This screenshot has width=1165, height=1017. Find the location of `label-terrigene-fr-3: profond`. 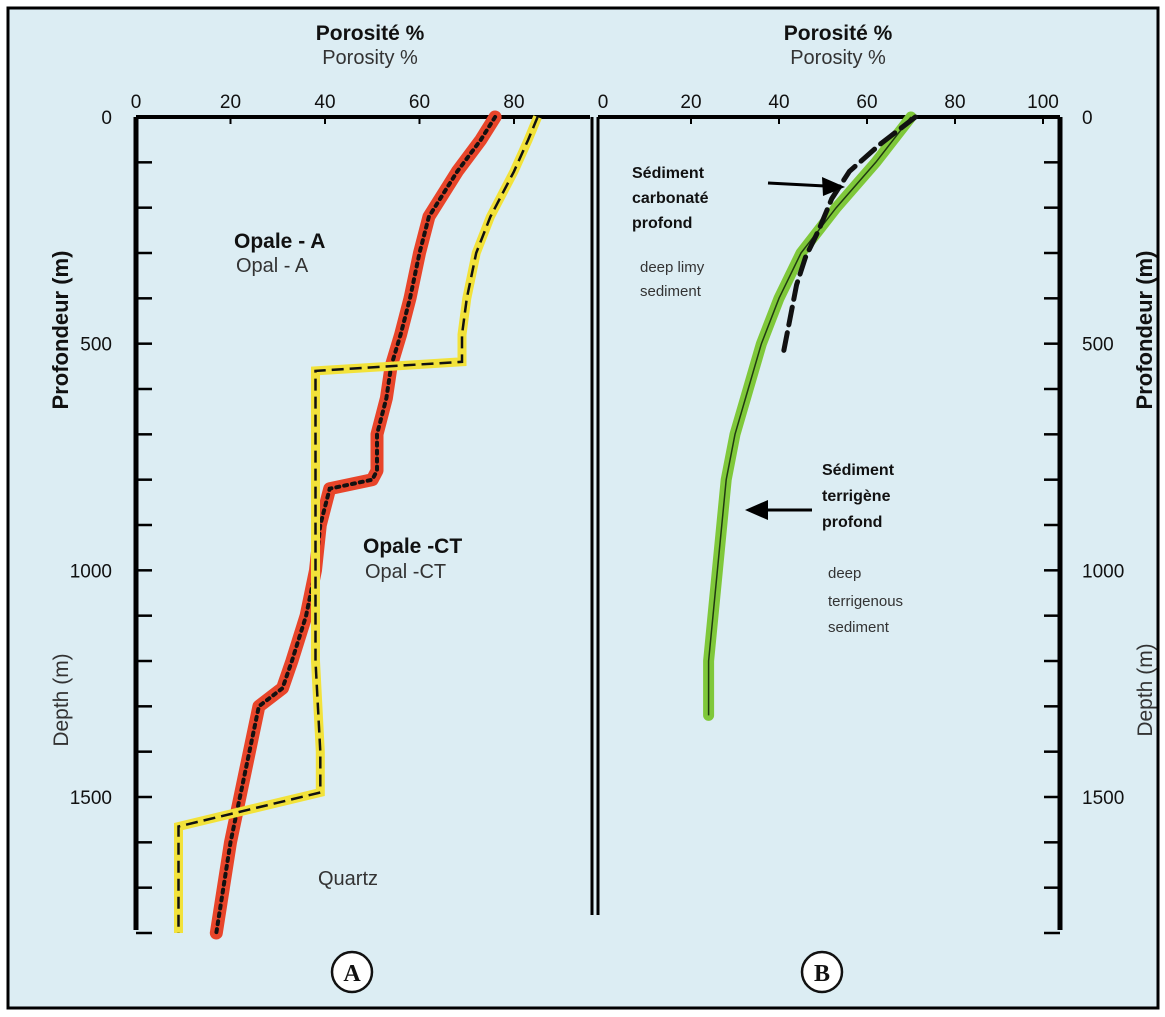

label-terrigene-fr-3: profond is located at coordinates (852, 522).